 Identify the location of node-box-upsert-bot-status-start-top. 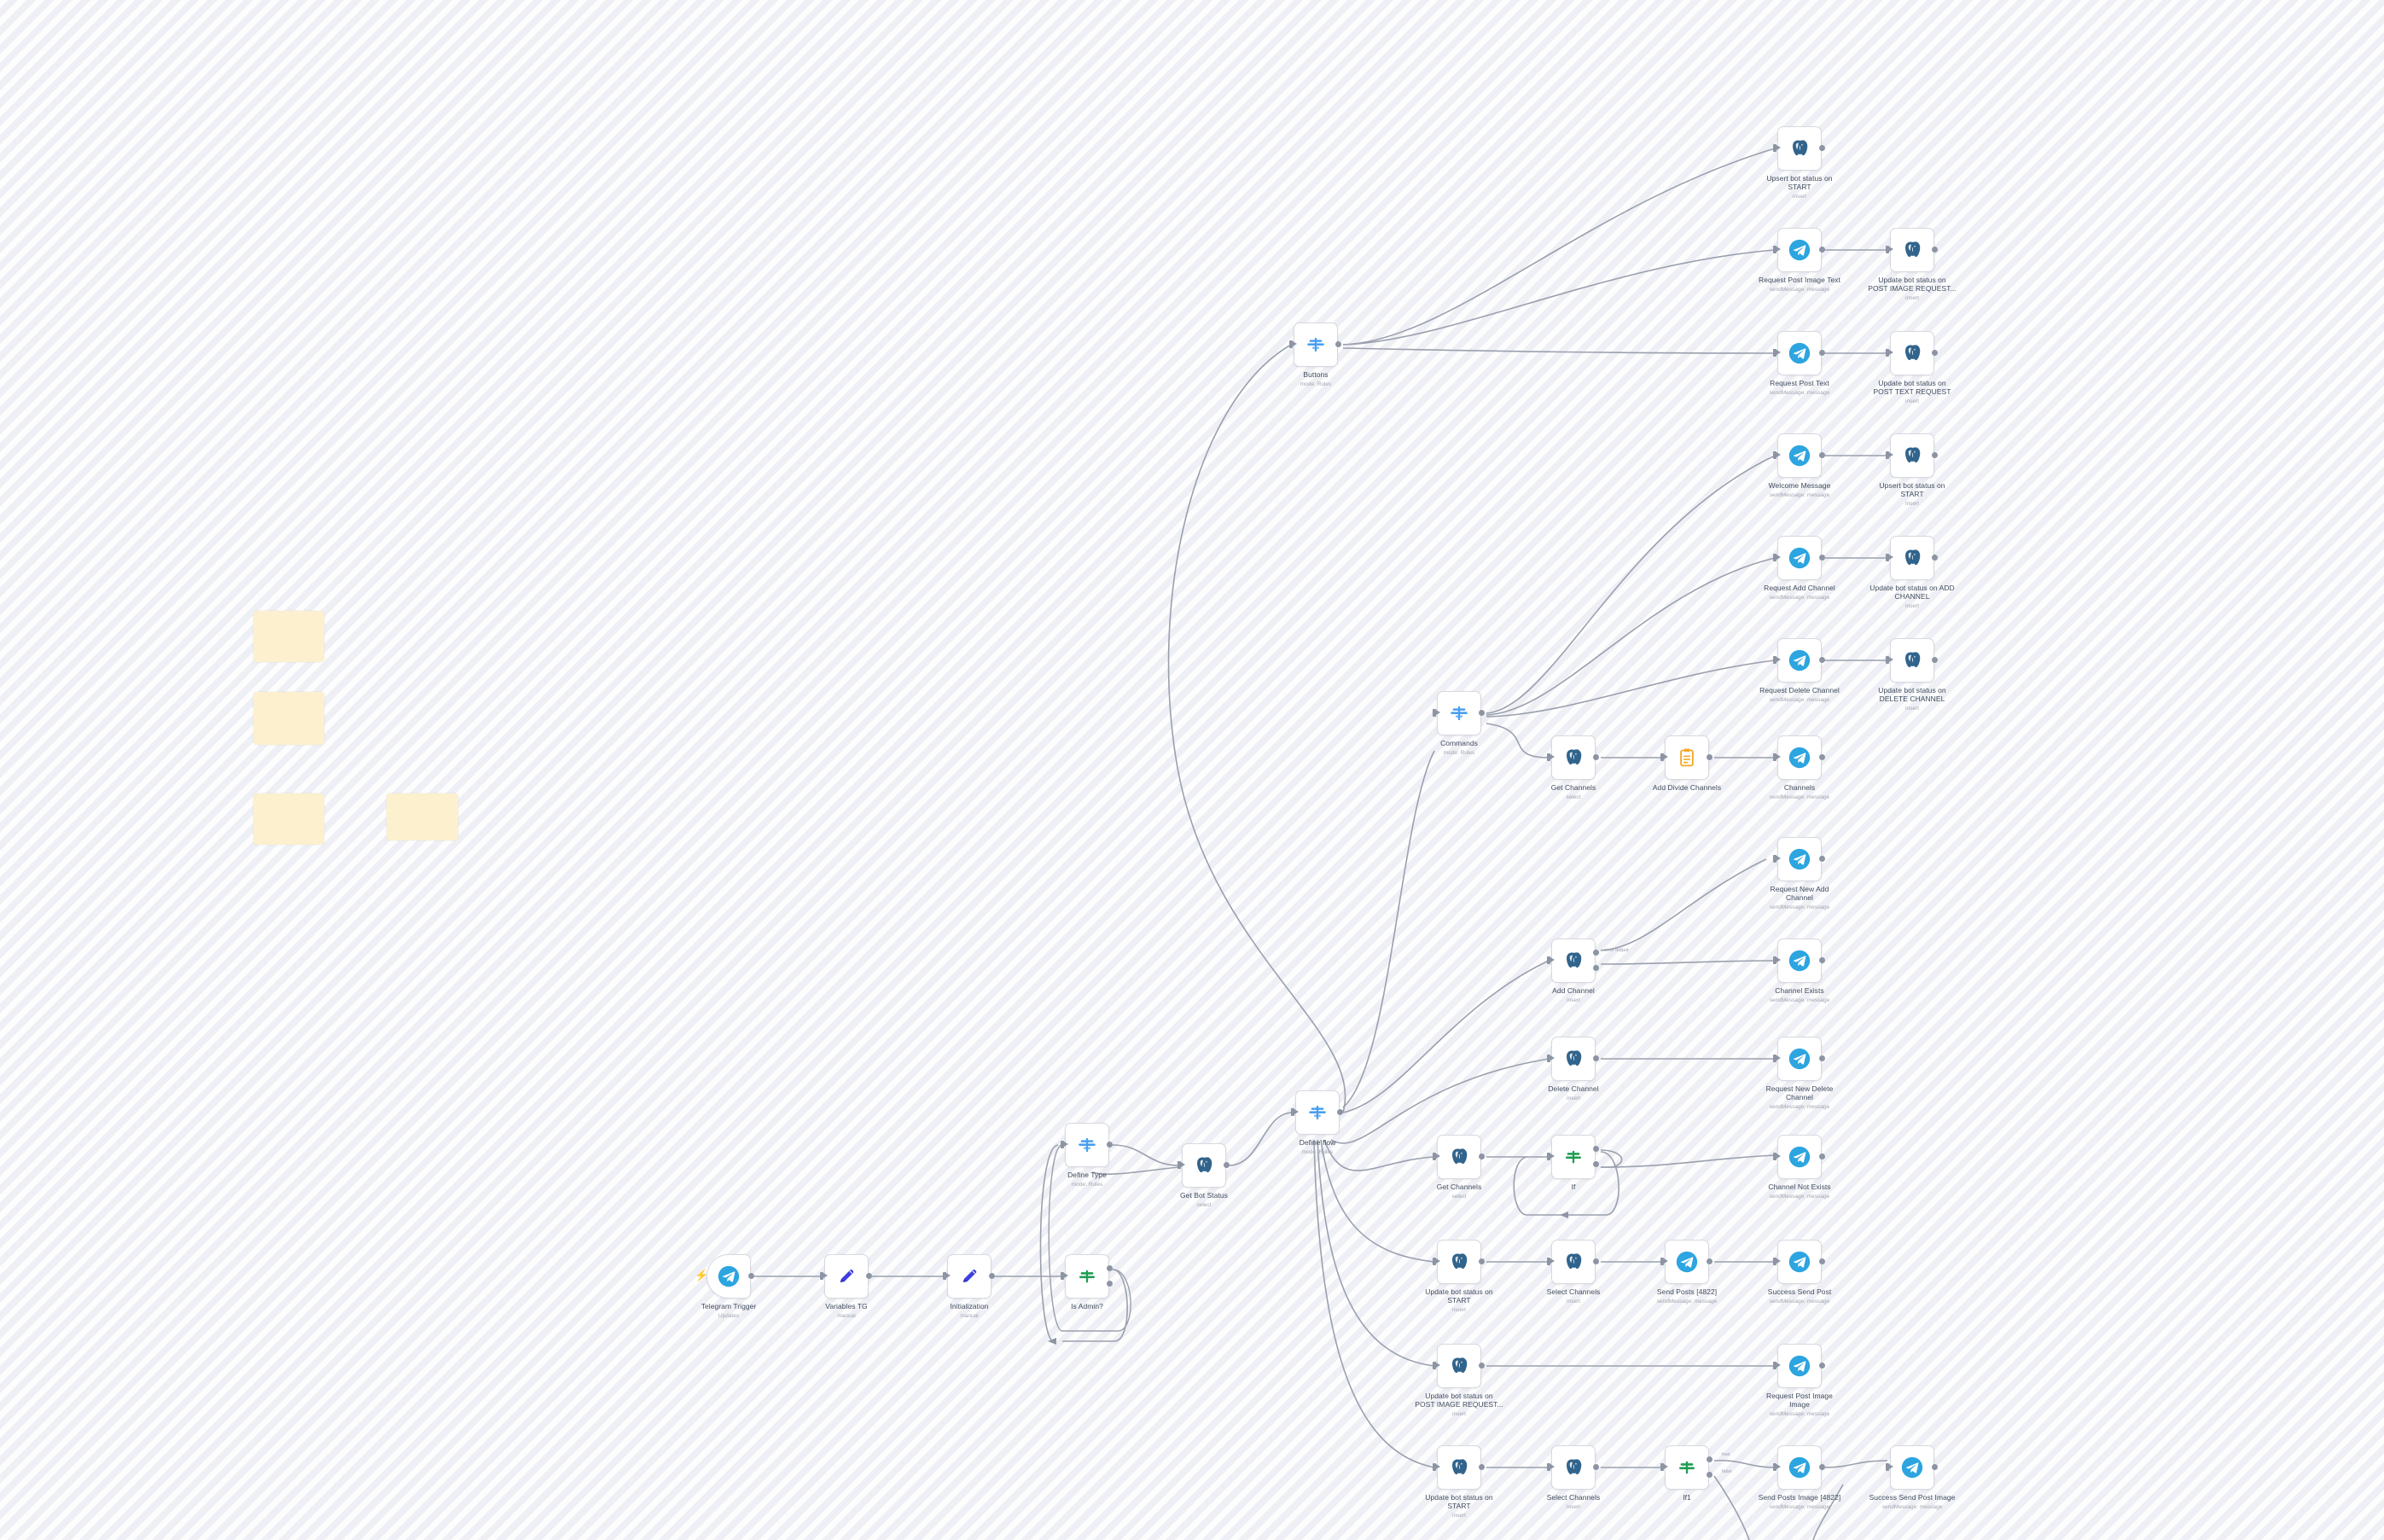
(1800, 148).